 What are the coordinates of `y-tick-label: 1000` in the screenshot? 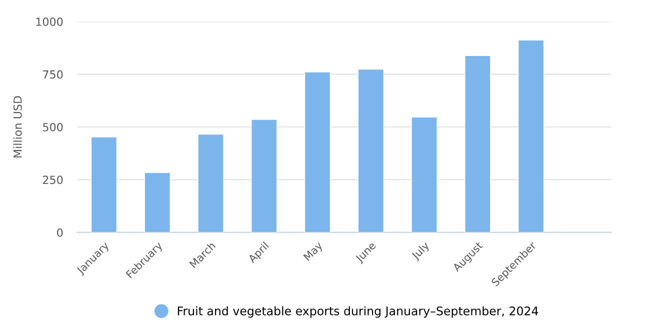 It's located at (49, 22).